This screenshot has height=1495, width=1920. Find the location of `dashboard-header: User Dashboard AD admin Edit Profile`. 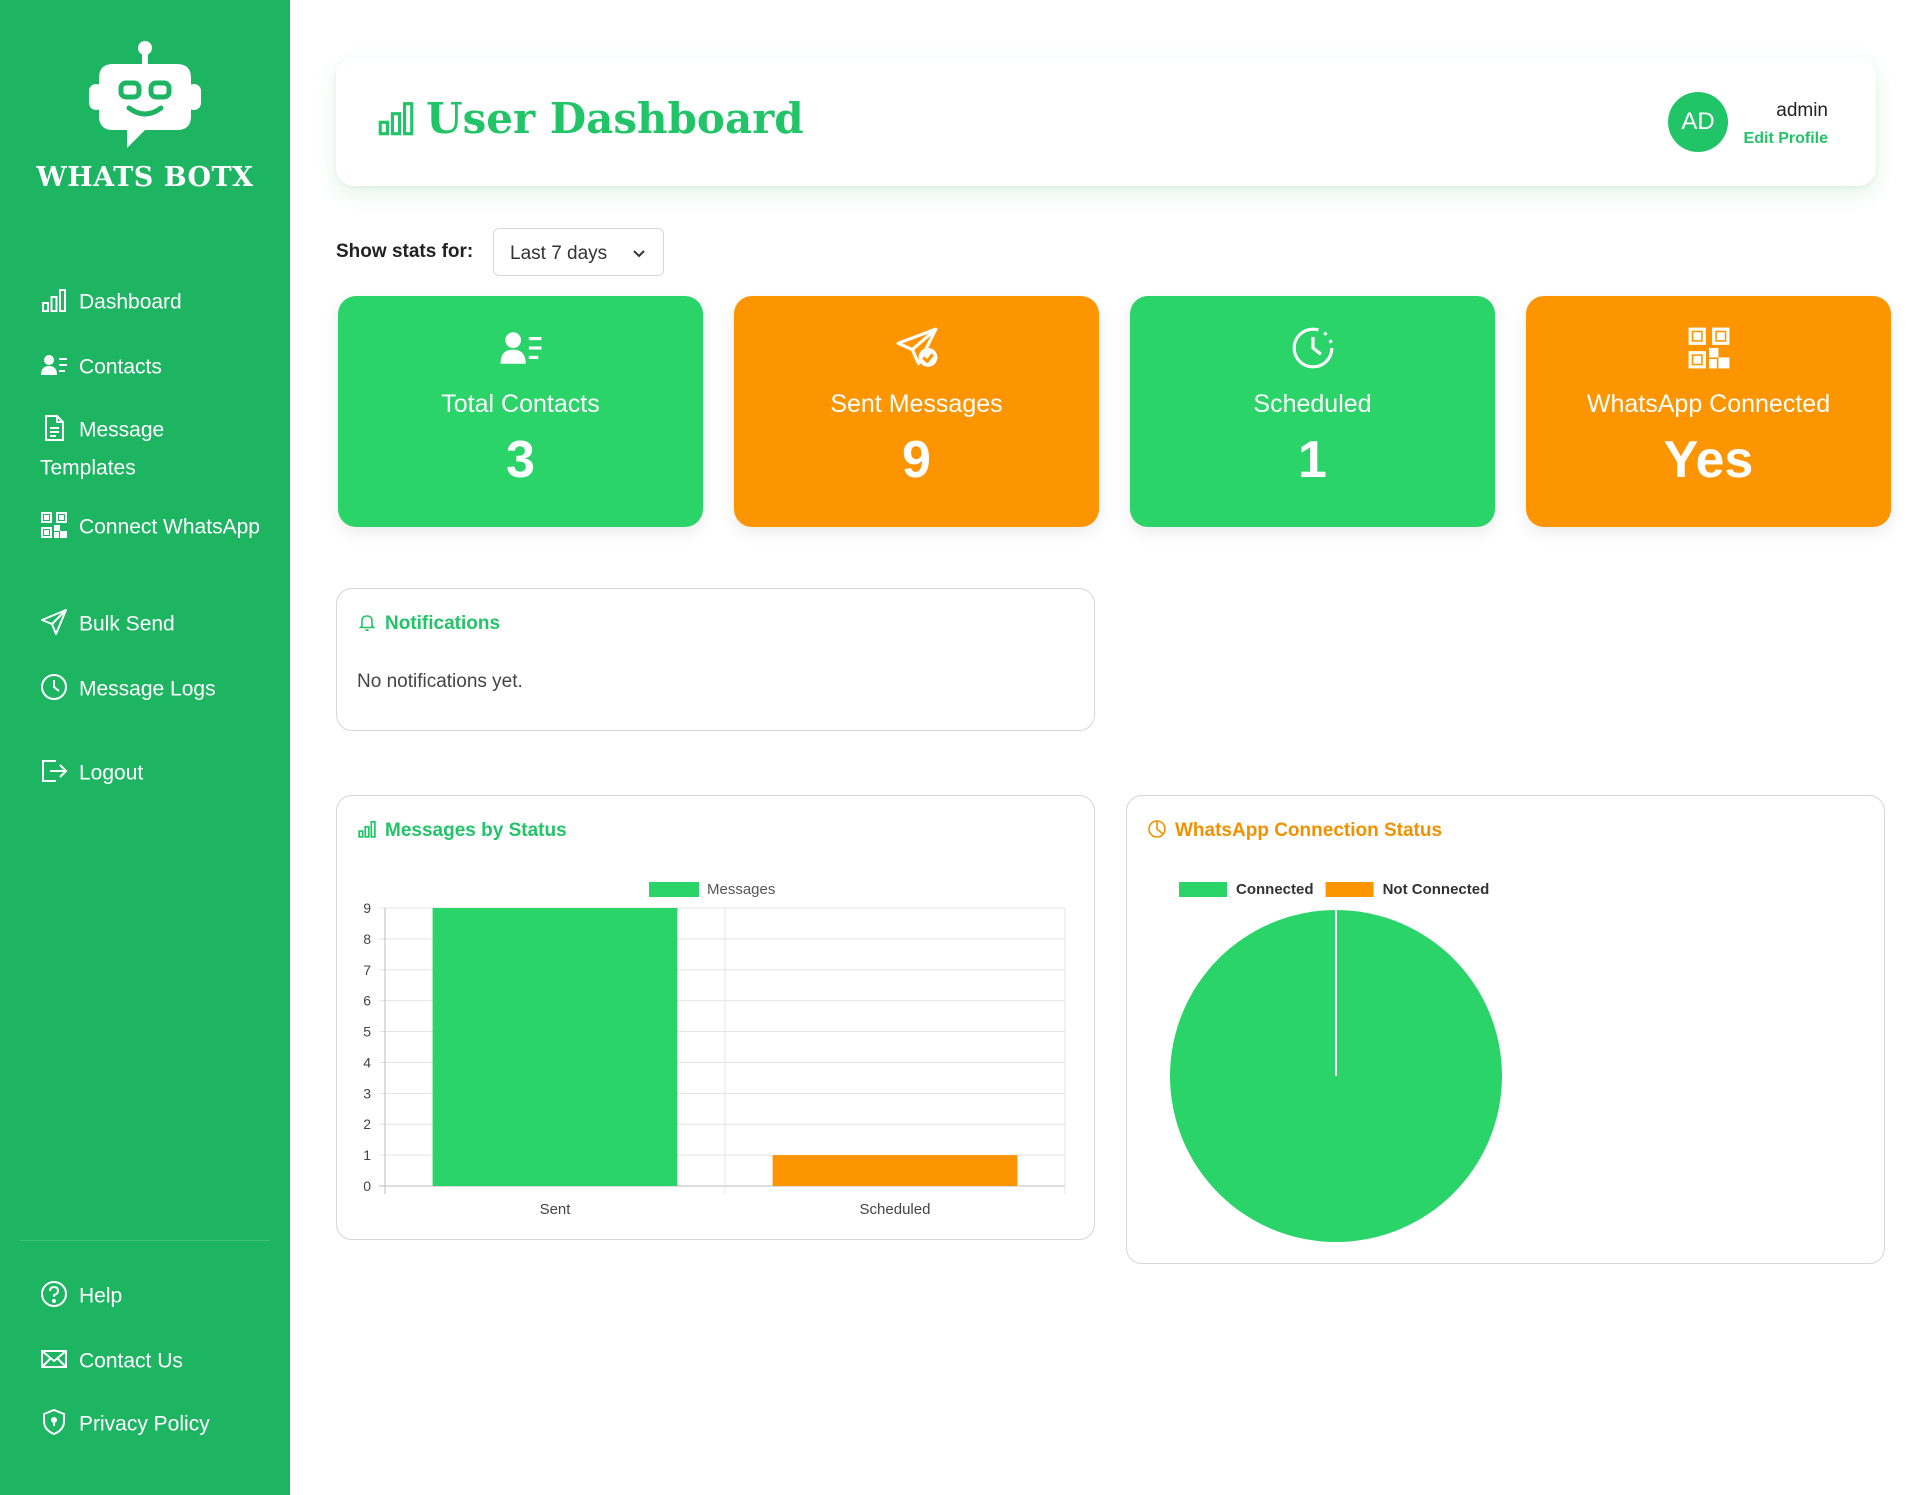

dashboard-header: User Dashboard AD admin Edit Profile is located at coordinates (1106, 122).